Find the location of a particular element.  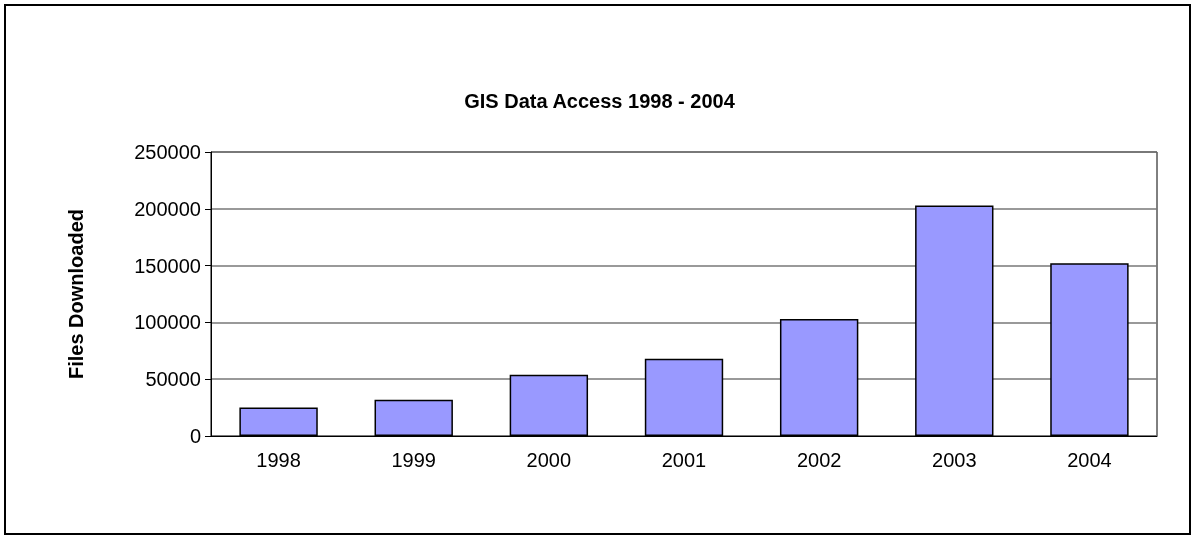

x-tick-label: 2002 is located at coordinates (819, 460).